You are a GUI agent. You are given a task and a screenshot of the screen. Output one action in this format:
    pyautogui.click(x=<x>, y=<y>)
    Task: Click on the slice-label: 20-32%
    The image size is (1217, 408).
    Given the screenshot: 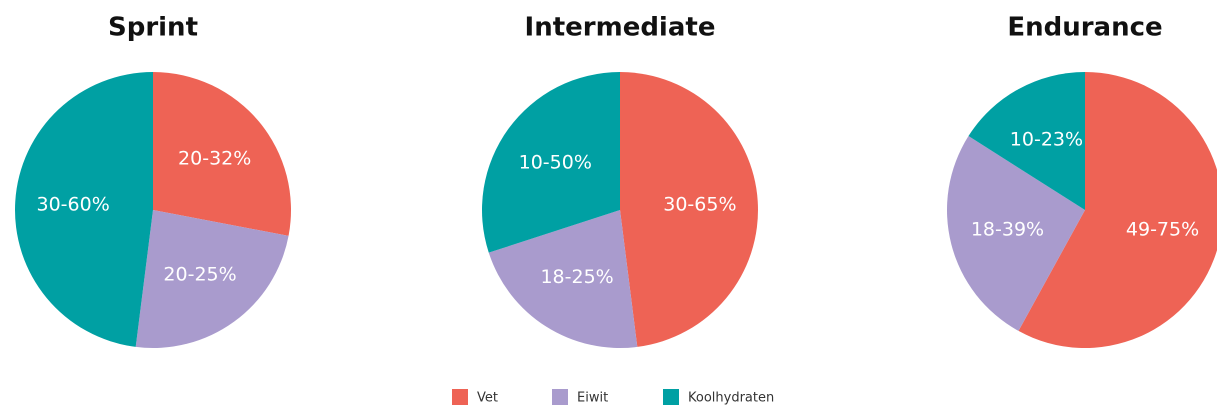 What is the action you would take?
    pyautogui.click(x=214, y=158)
    